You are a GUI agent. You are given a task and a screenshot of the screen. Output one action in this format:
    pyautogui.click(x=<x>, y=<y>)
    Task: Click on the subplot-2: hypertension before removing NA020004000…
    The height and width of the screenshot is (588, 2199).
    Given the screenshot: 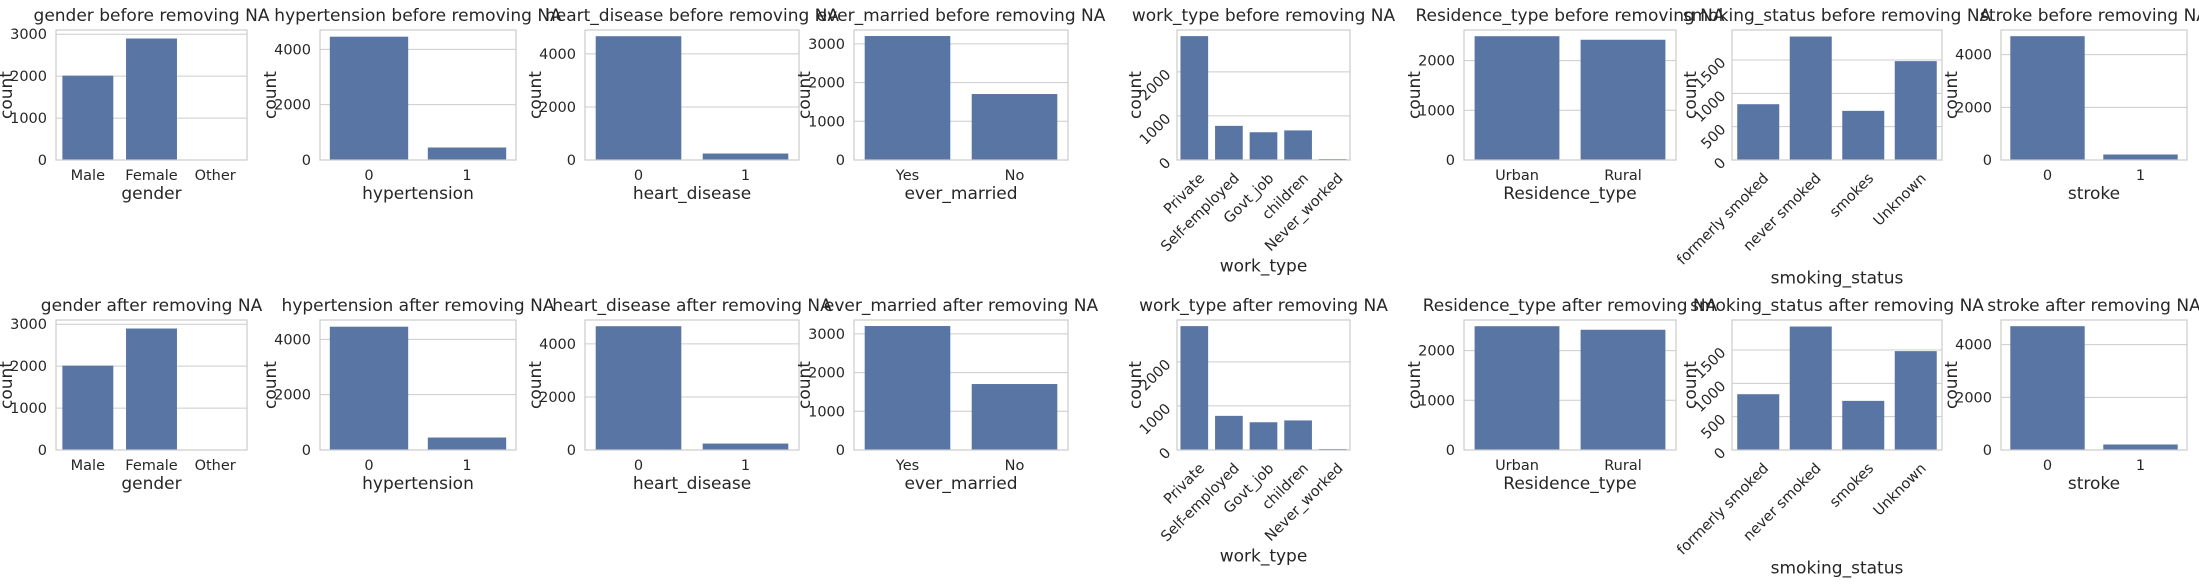 What is the action you would take?
    pyautogui.click(x=411, y=105)
    